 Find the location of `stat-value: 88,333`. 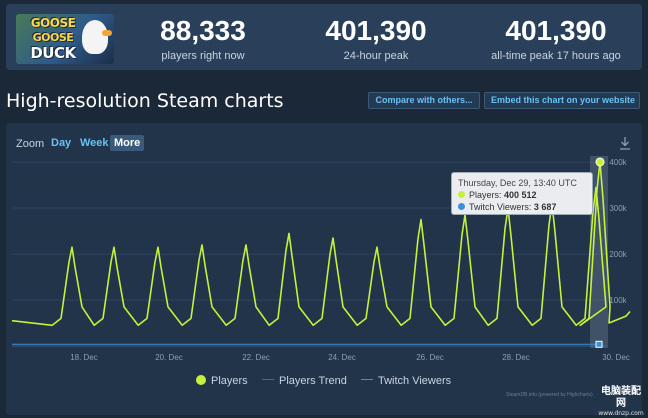

stat-value: 88,333 is located at coordinates (203, 30).